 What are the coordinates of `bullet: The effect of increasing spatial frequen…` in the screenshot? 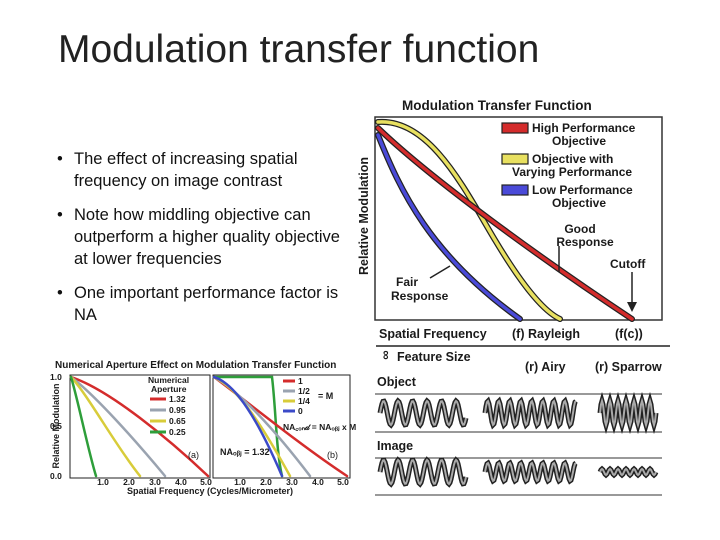 It's located at (203, 170).